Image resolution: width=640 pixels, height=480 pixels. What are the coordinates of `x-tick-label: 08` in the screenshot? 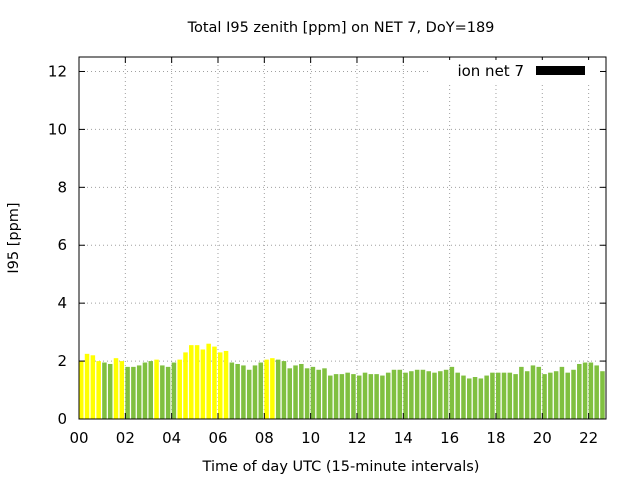 It's located at (264, 438).